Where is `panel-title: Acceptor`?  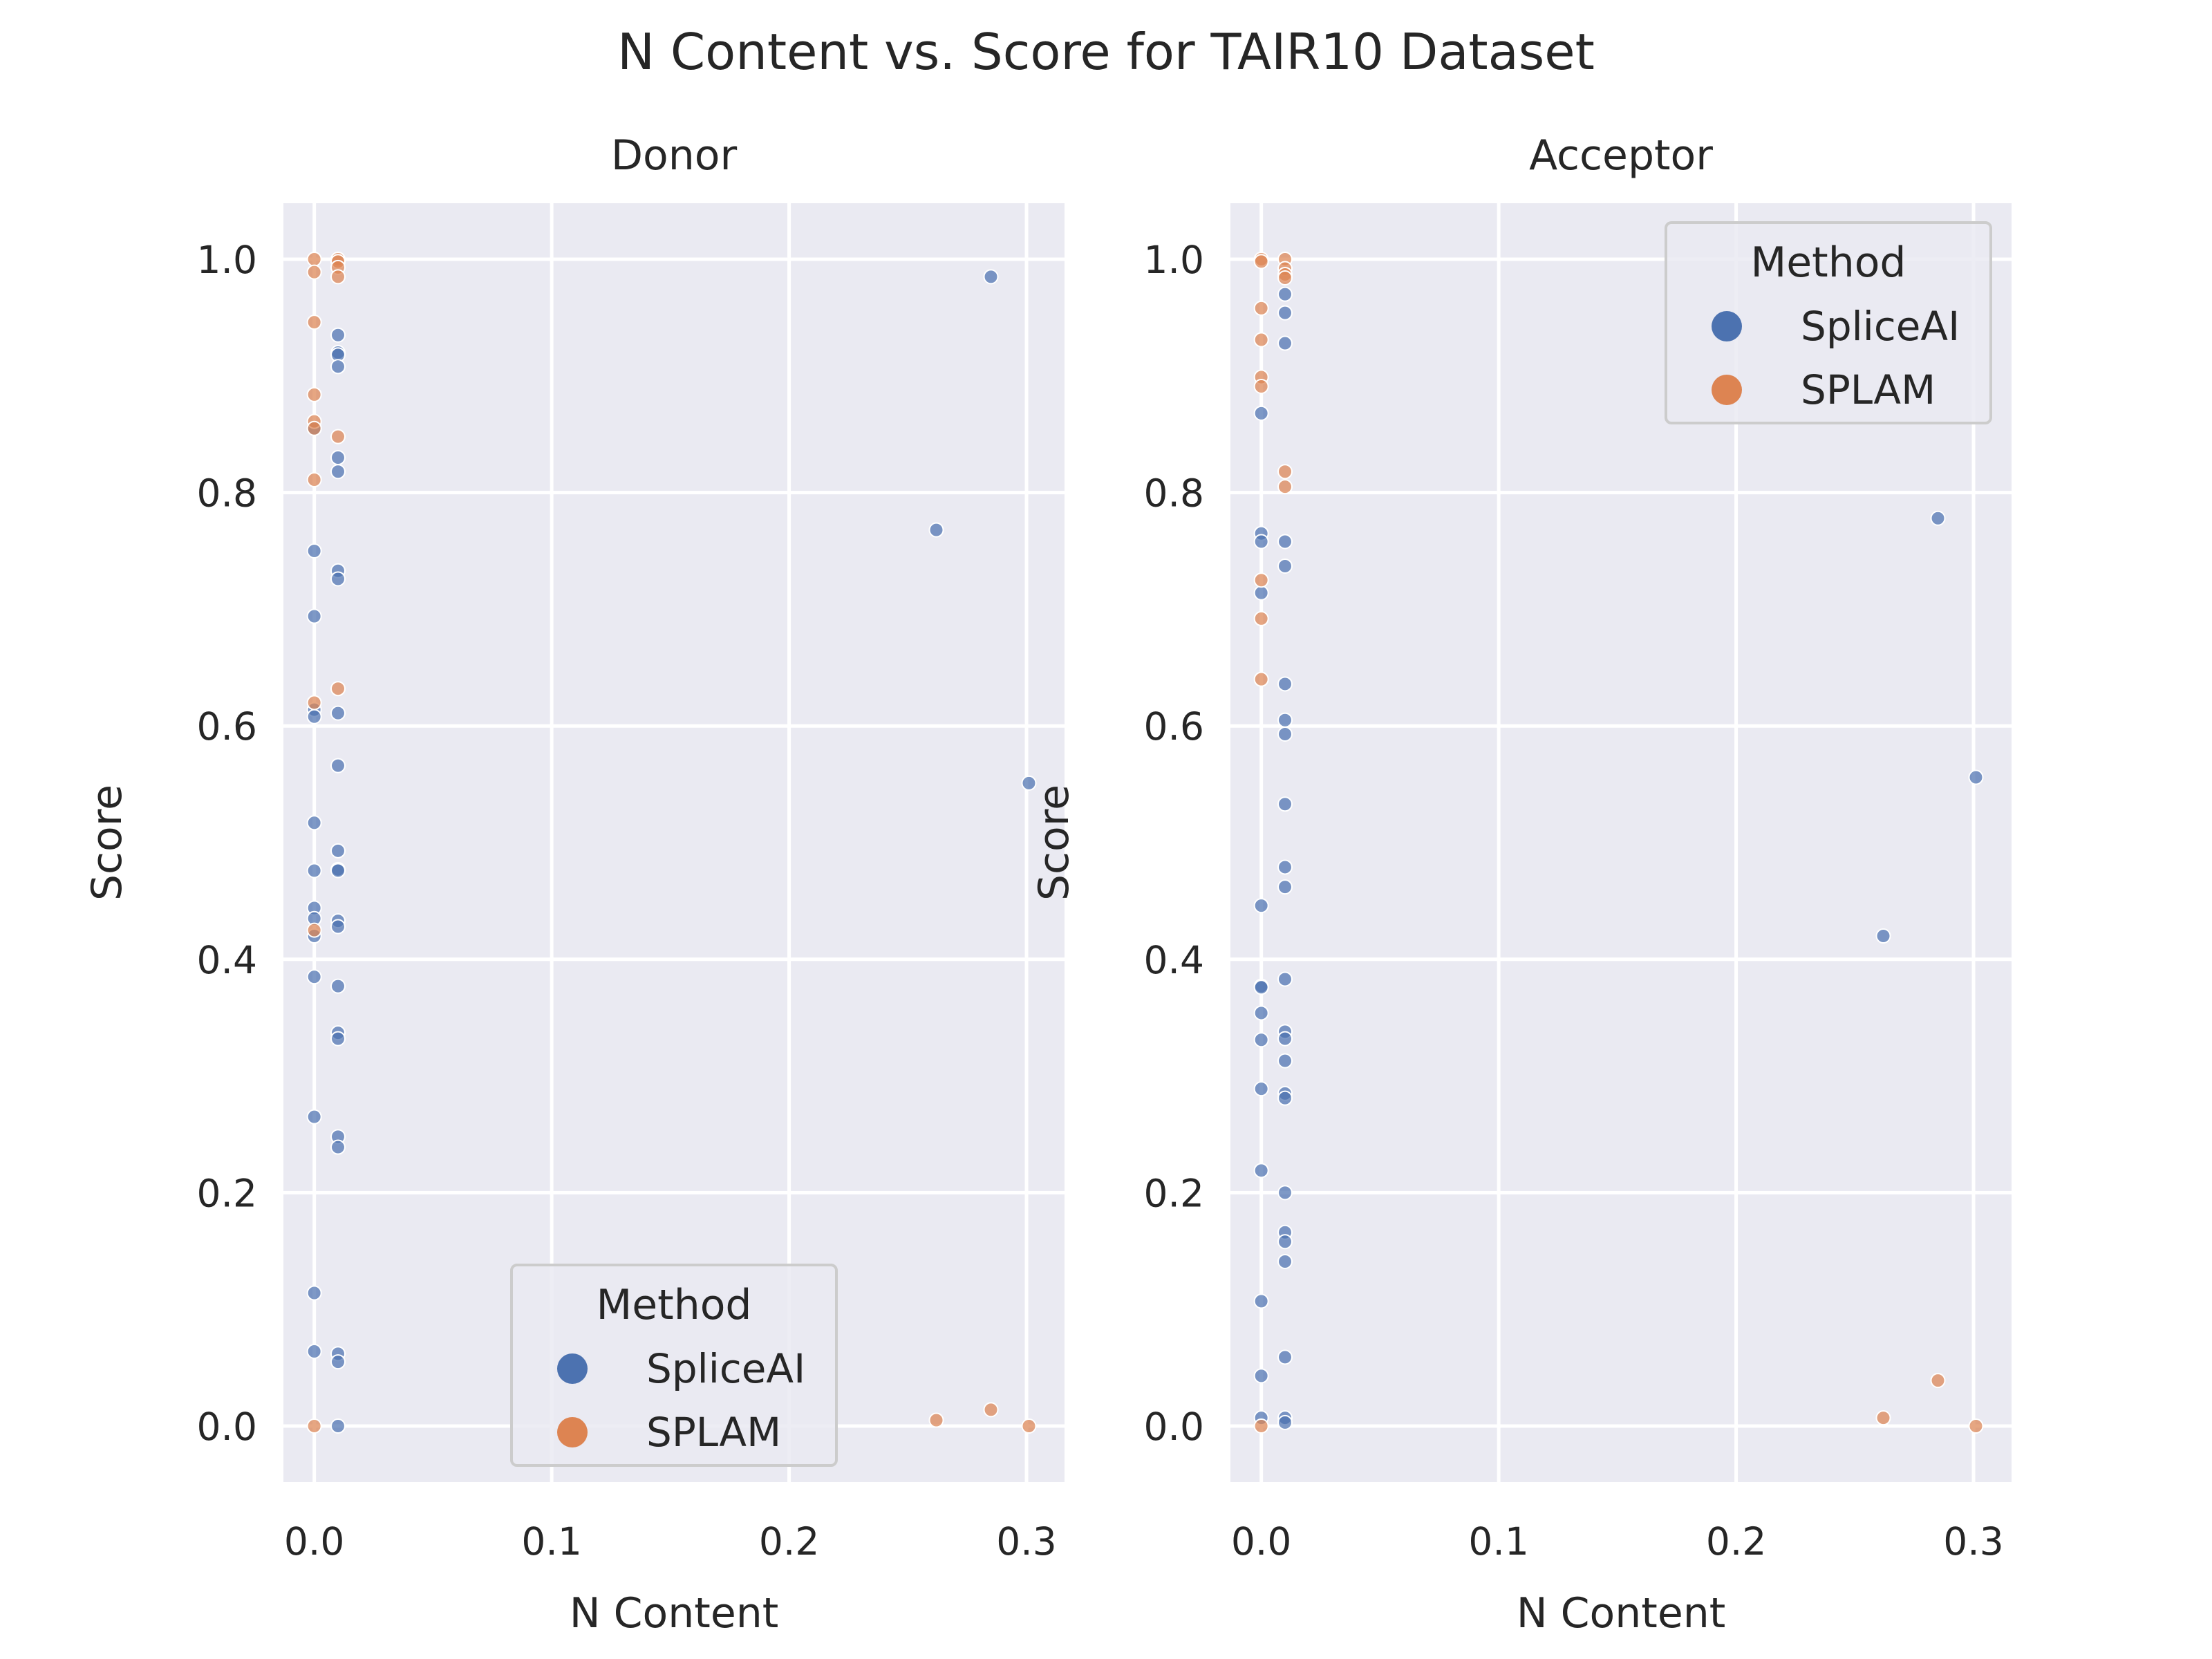 panel-title: Acceptor is located at coordinates (1621, 155).